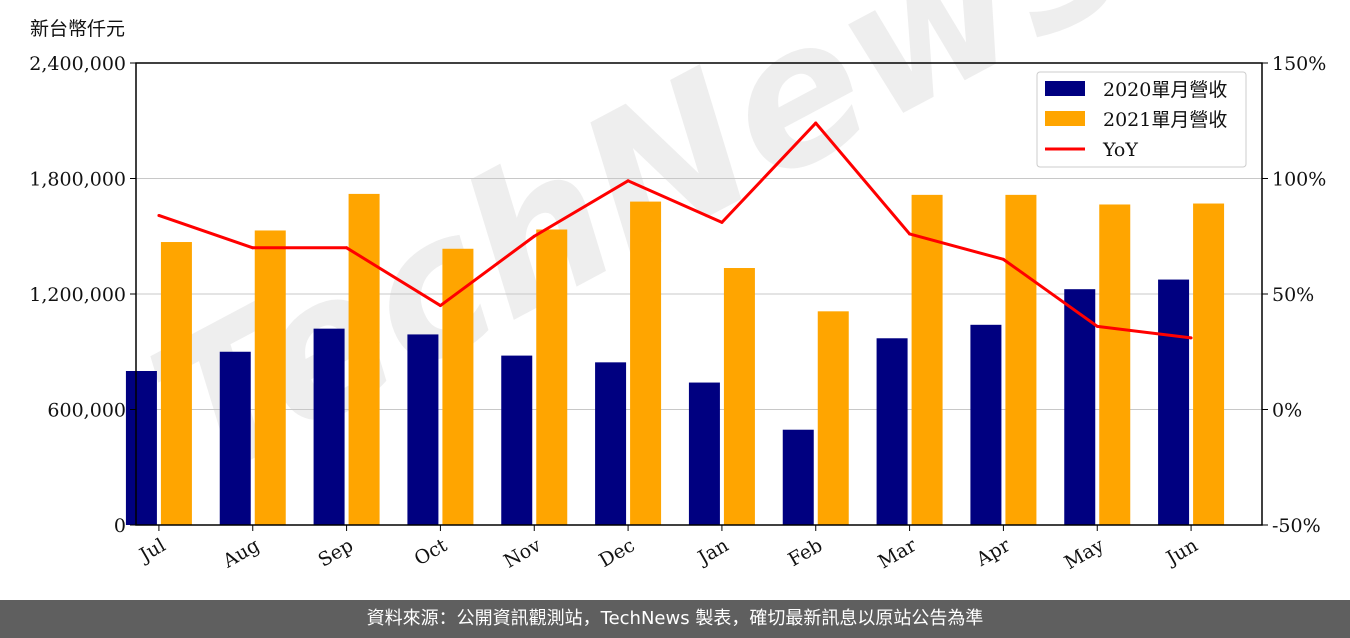  What do you see at coordinates (1287, 411) in the screenshot?
I see `right-tick-label: 0%` at bounding box center [1287, 411].